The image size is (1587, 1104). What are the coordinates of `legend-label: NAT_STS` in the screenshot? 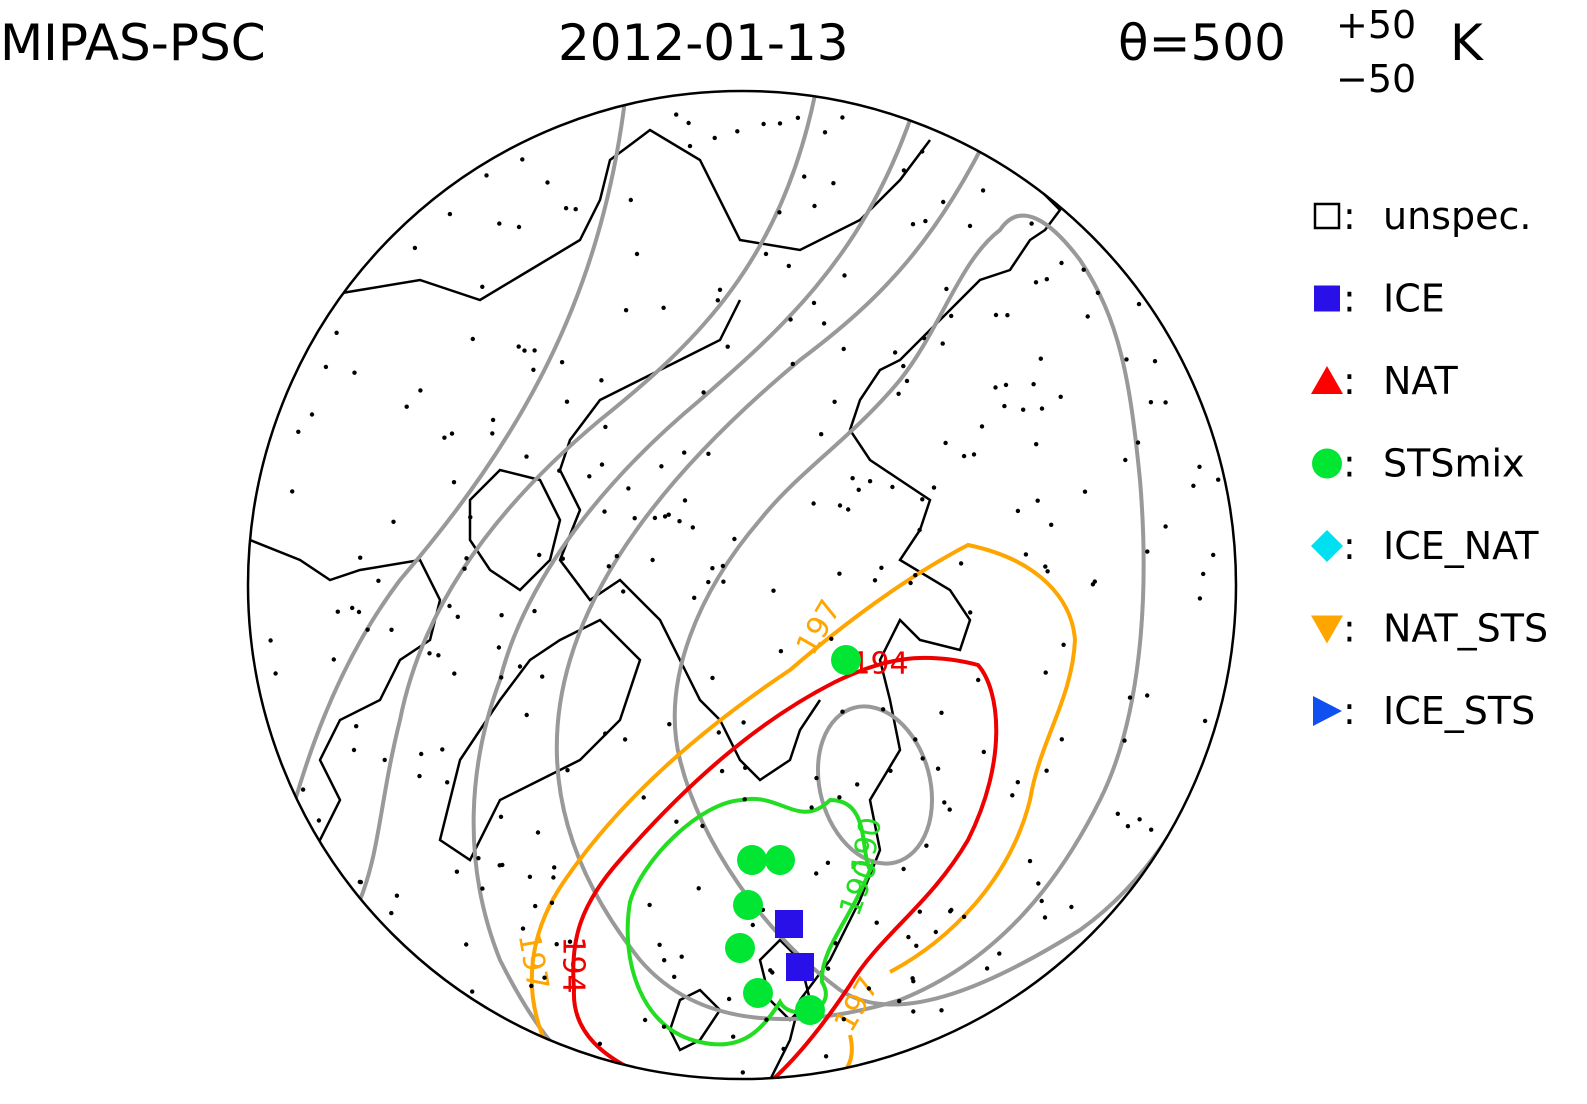 It's located at (1465, 629).